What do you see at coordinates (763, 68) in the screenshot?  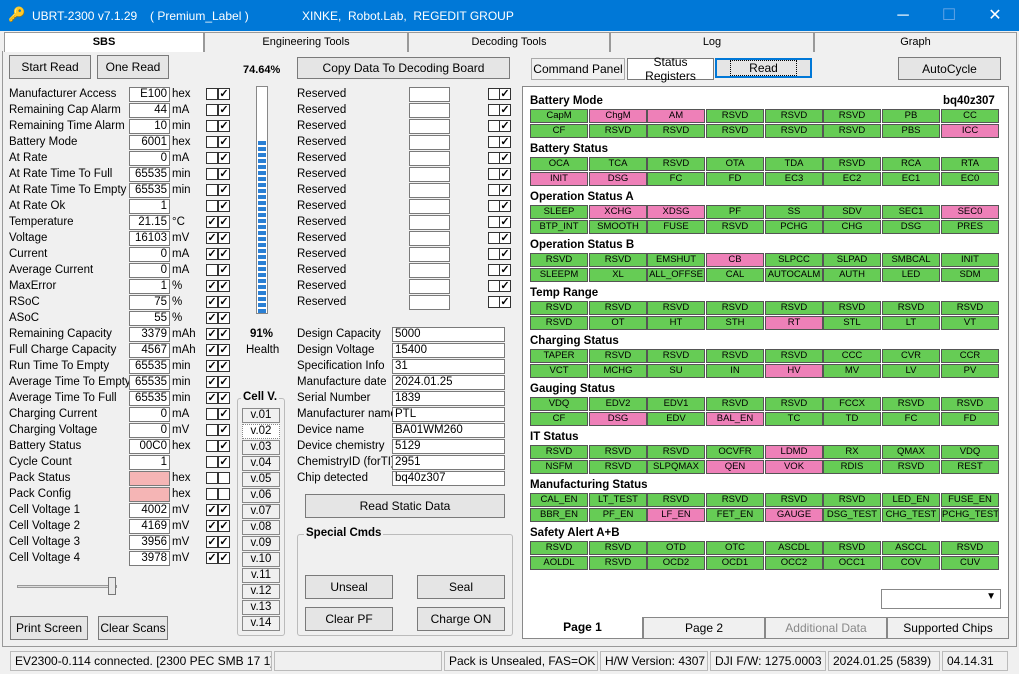 I see `read-button: Read` at bounding box center [763, 68].